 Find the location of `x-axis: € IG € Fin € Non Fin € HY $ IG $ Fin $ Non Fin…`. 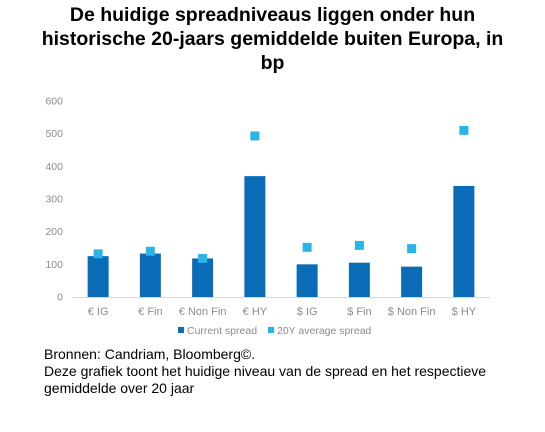

x-axis: € IG € Fin € Non Fin € HY $ IG $ Fin $ Non Fin… is located at coordinates (282, 312).